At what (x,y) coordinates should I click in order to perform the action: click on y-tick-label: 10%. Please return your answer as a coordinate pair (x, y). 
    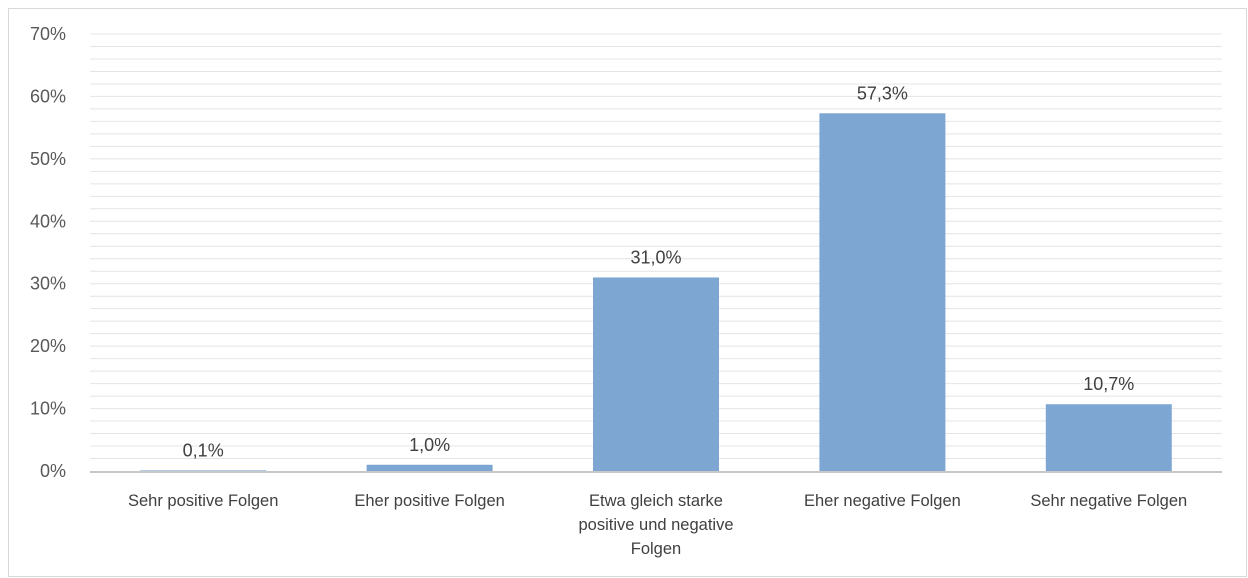
    Looking at the image, I should click on (48, 409).